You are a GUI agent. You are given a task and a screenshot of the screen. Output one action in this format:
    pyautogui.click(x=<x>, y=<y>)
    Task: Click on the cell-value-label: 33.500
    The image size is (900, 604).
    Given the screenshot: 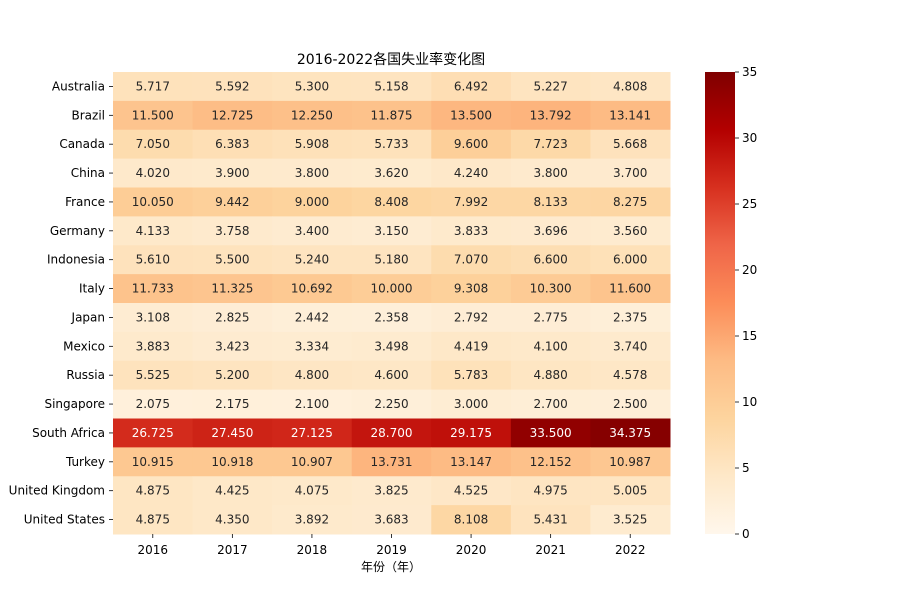 What is the action you would take?
    pyautogui.click(x=551, y=433)
    